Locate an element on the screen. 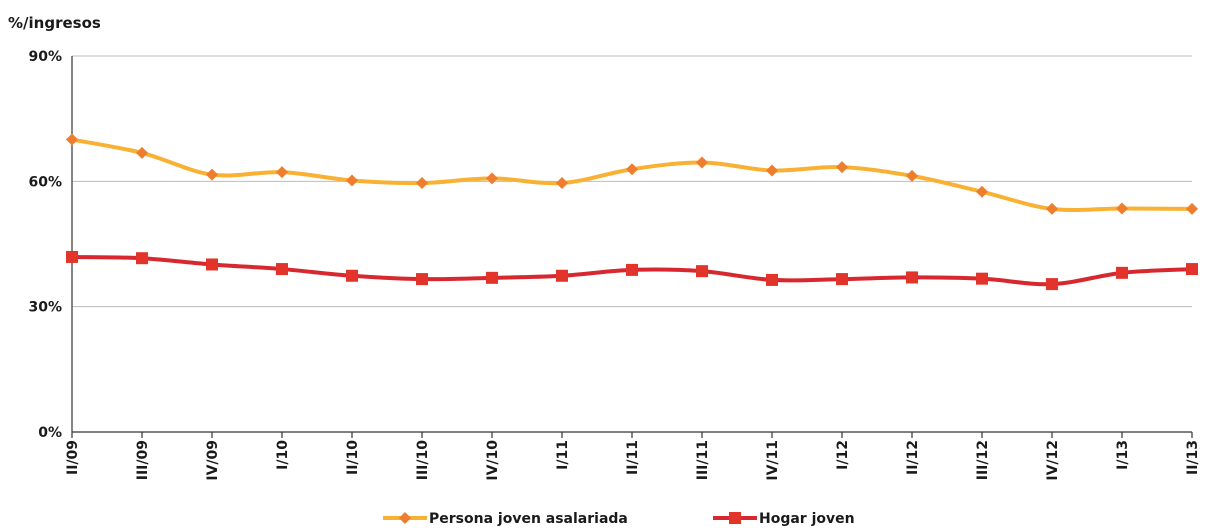 The width and height of the screenshot is (1205, 528). y-tick-label: 0% is located at coordinates (50, 433).